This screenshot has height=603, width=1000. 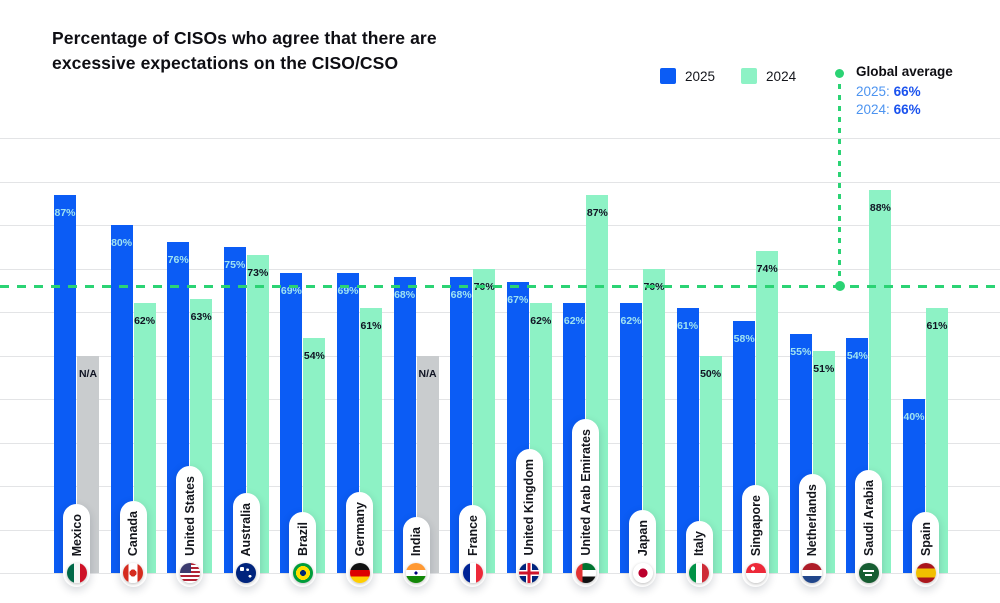 What do you see at coordinates (688, 325) in the screenshot?
I see `bar-2025-value-label: 61%` at bounding box center [688, 325].